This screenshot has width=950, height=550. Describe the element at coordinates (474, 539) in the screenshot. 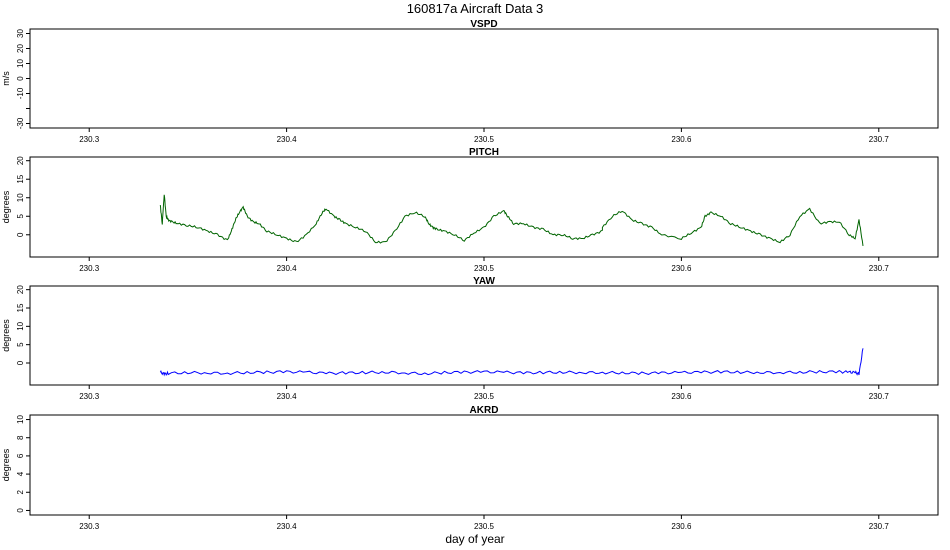

I see `x-axis-label: day of year` at that location.